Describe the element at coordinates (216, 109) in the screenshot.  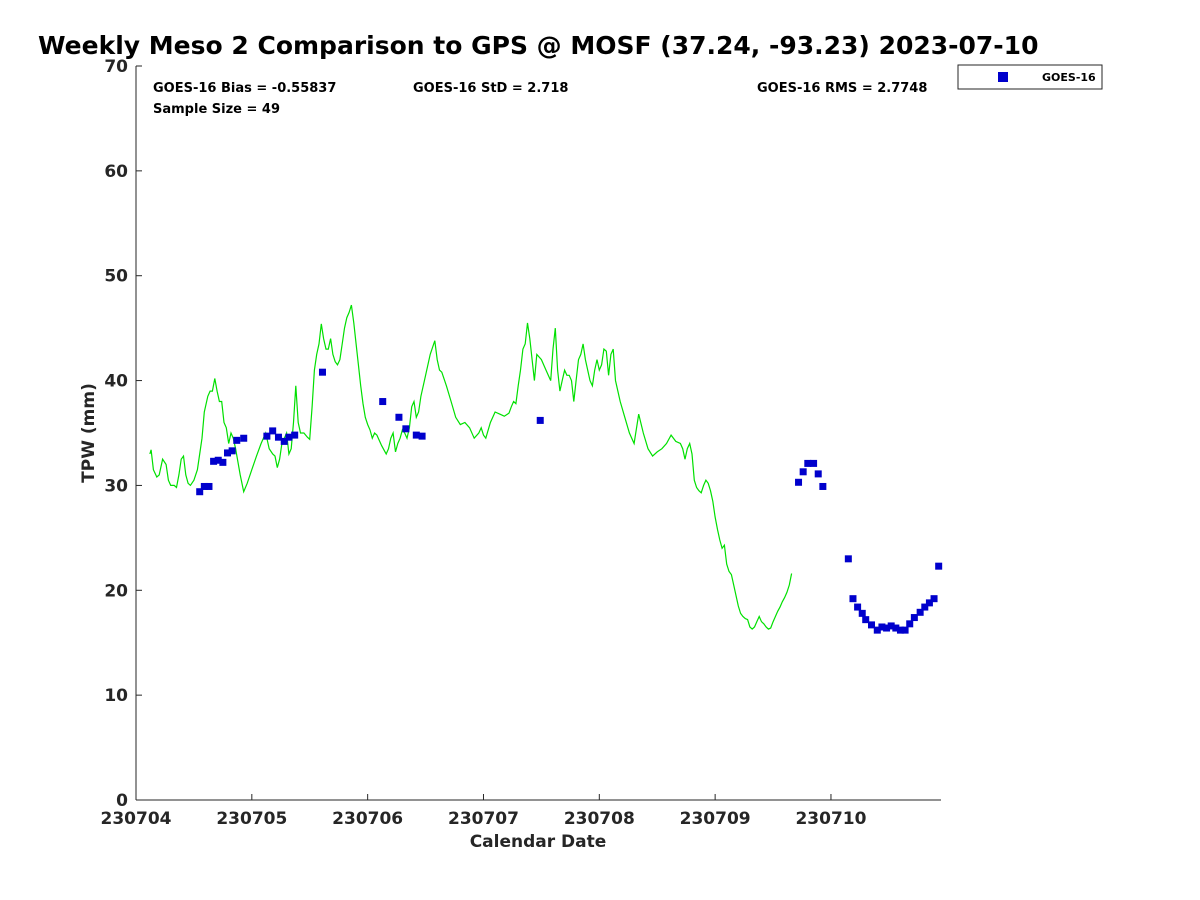
I see `sample-size-stat: Sample Size = 49` at that location.